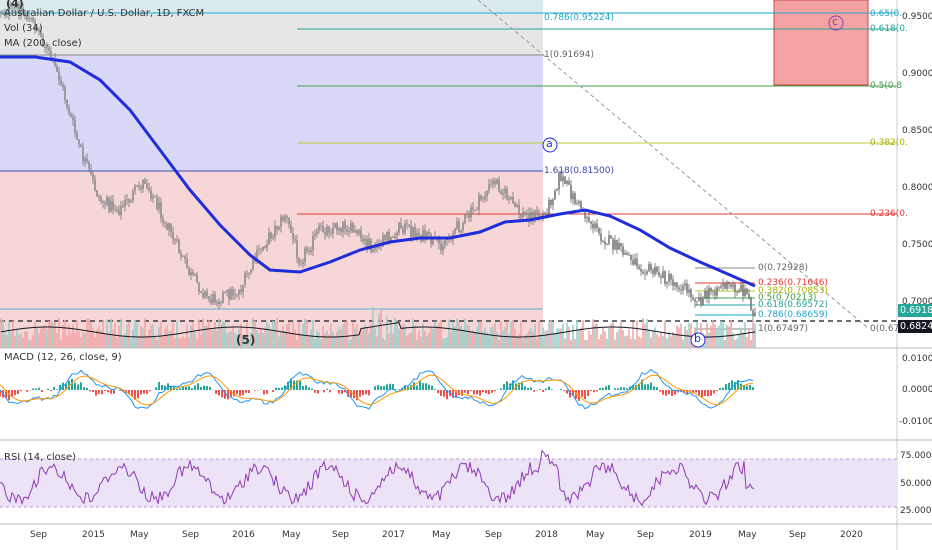 The height and width of the screenshot is (550, 932). Describe the element at coordinates (836, 23) in the screenshot. I see `wave-c-circle` at that location.